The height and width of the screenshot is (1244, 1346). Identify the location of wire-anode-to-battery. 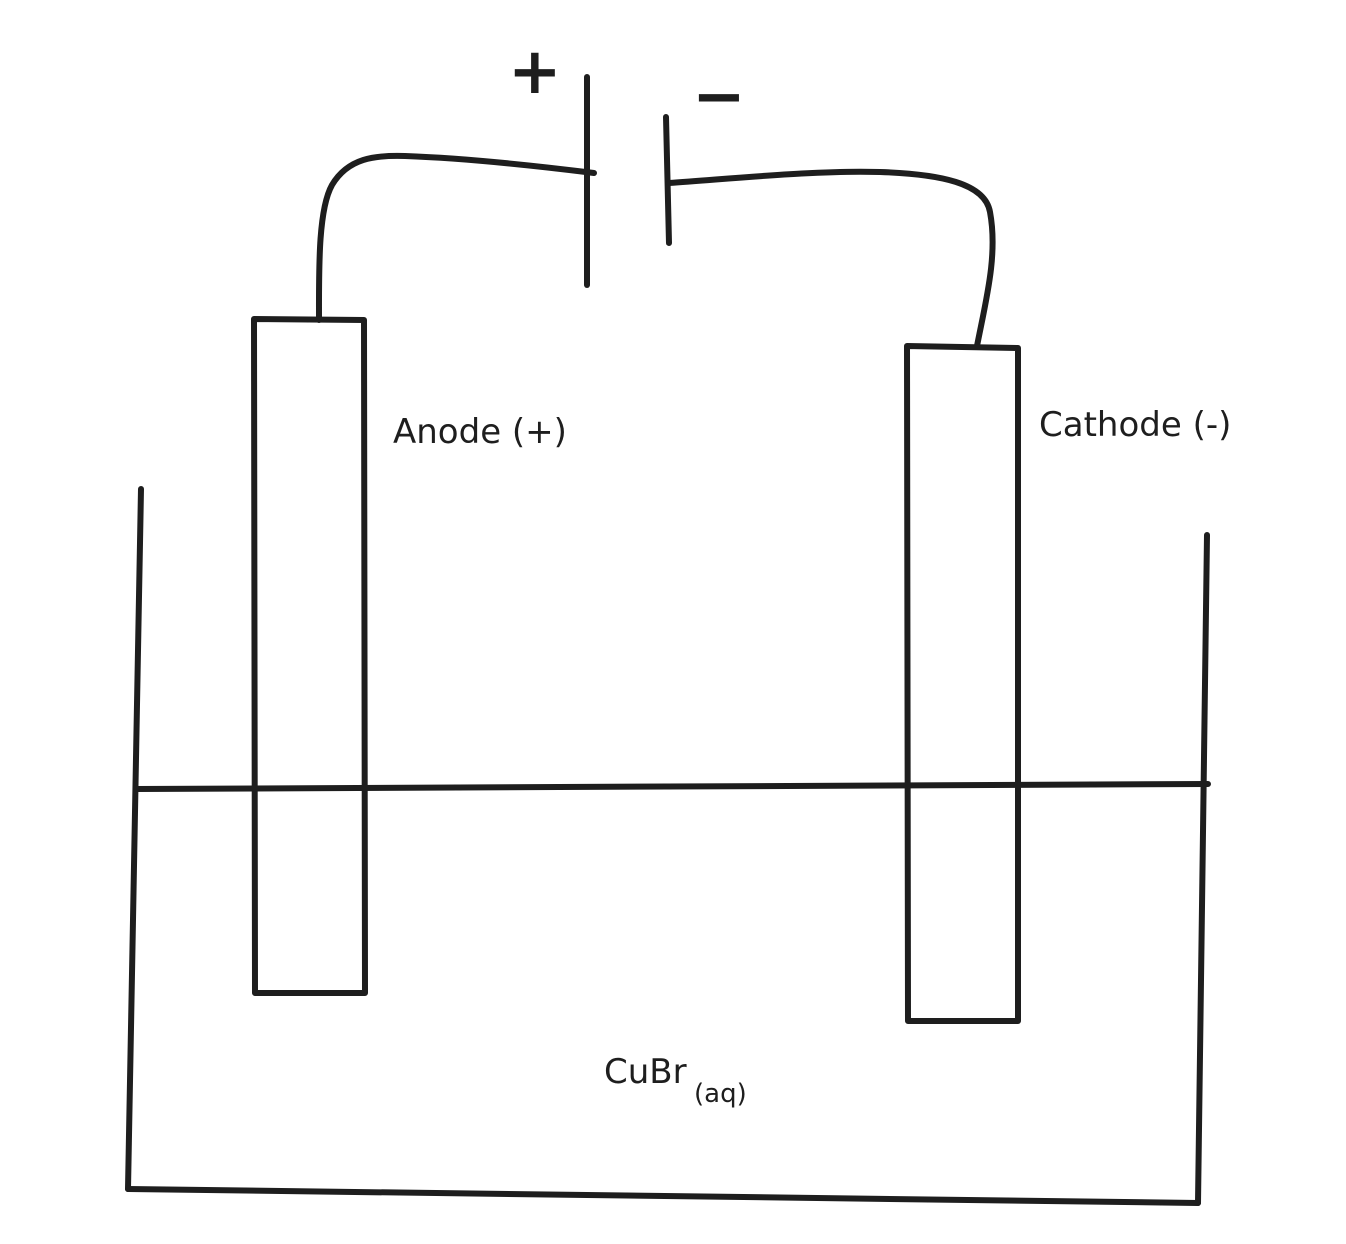
(456, 237).